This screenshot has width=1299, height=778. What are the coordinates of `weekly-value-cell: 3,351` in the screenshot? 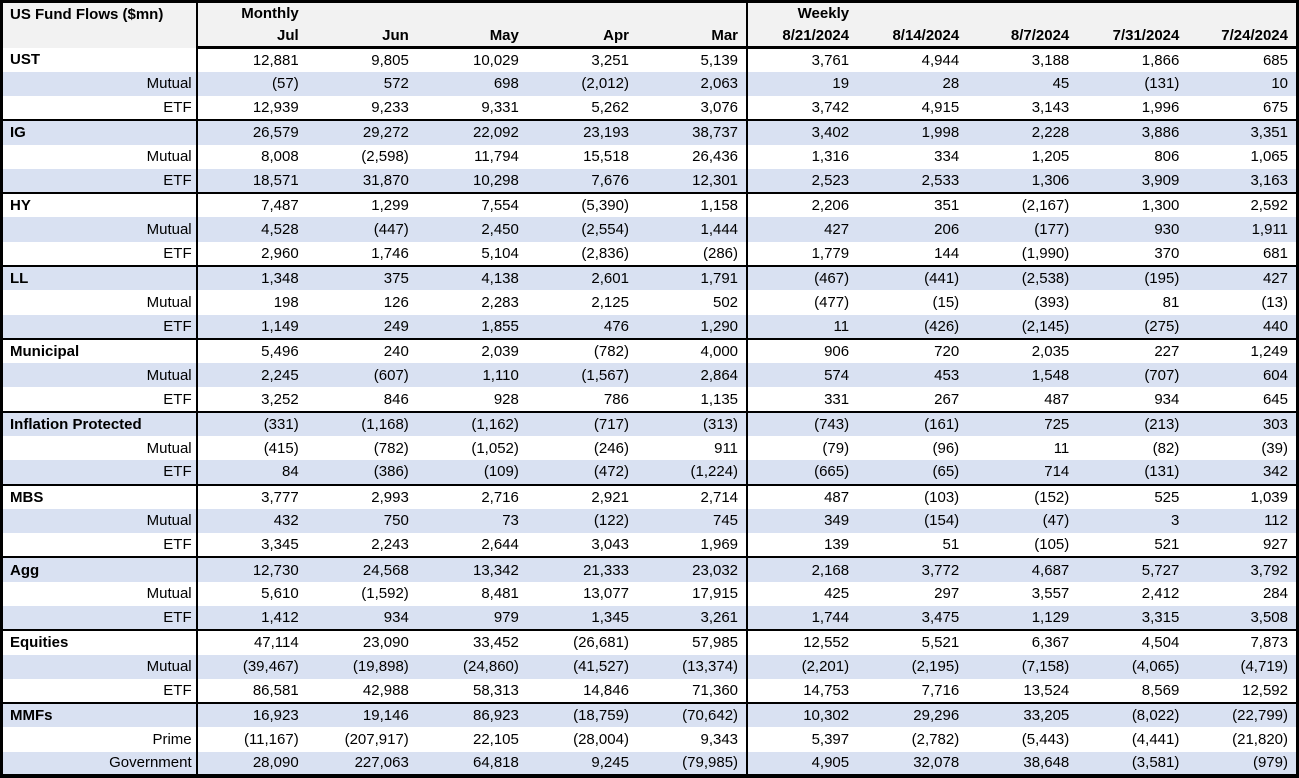 It's located at (1242, 132).